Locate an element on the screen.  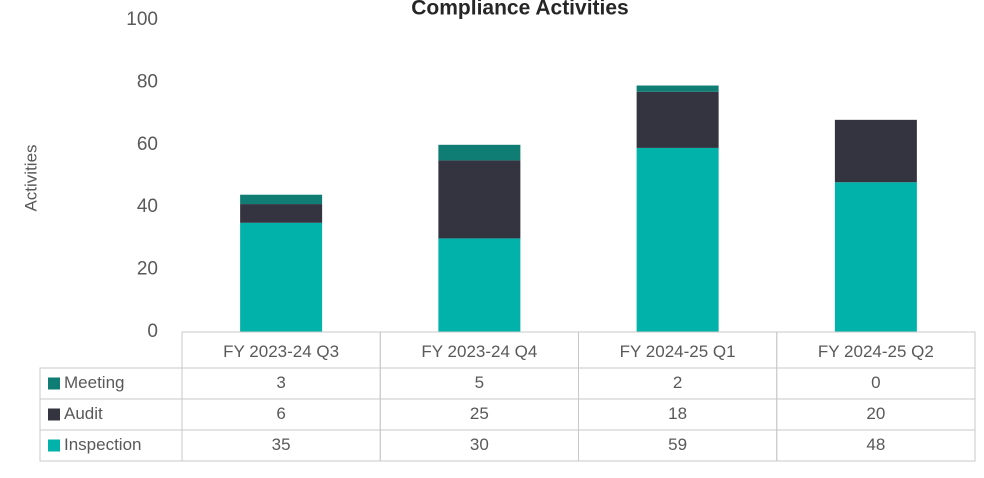
legend-label: Audit is located at coordinates (83, 413).